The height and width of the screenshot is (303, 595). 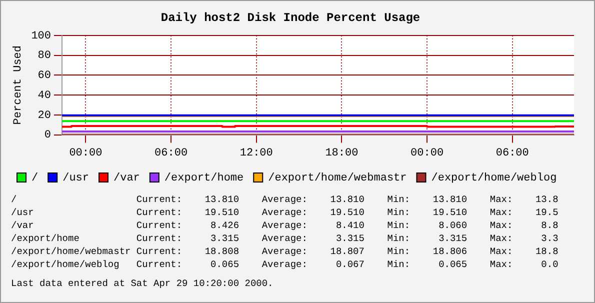 I want to click on text: / Current: 13.810 Average: 13.810 Min: 13.810 Max: 13.8, so click(x=285, y=199).